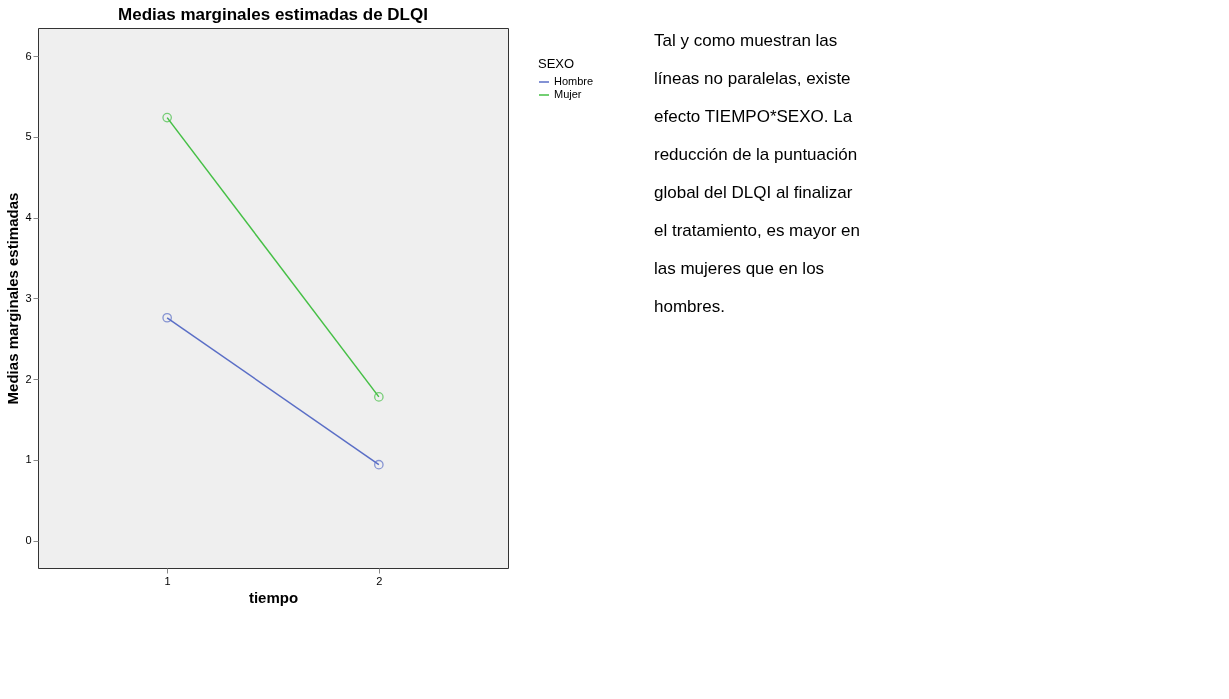 This screenshot has height=699, width=1229. What do you see at coordinates (556, 63) in the screenshot?
I see `legend-title: SEXO` at bounding box center [556, 63].